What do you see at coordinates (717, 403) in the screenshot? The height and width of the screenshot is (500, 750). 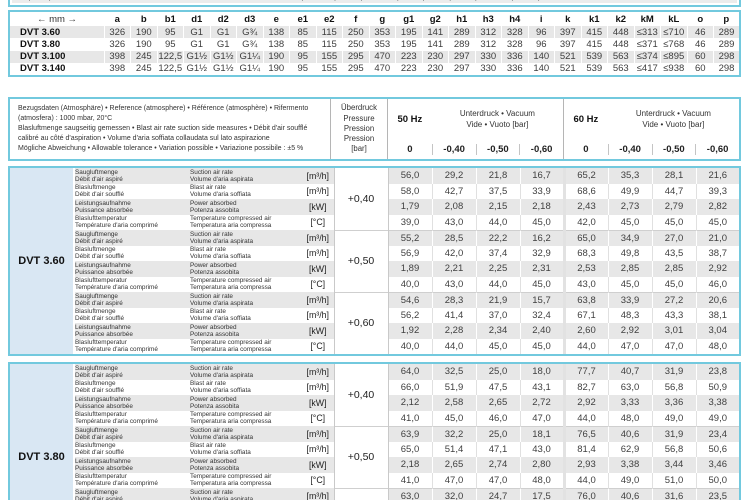 I see `data-value: 3,38` at bounding box center [717, 403].